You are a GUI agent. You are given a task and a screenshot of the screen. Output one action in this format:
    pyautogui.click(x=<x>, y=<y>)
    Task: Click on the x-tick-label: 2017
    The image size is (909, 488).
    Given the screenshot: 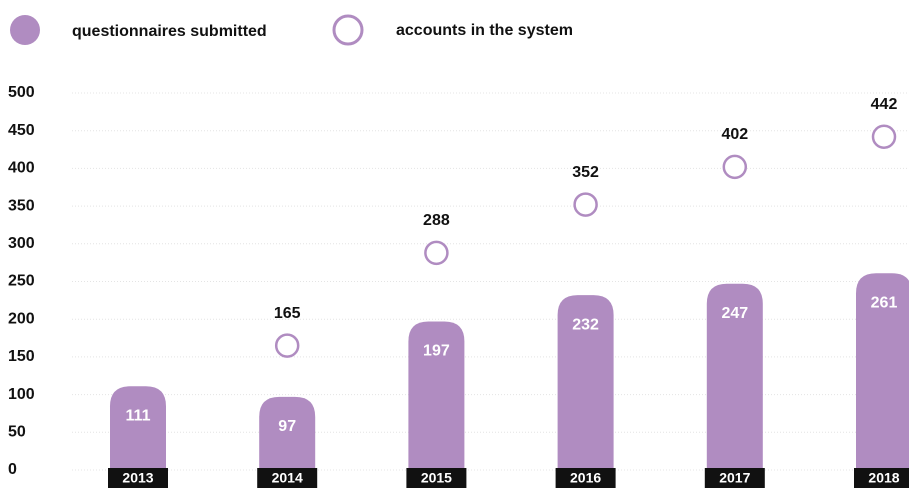 What is the action you would take?
    pyautogui.click(x=734, y=478)
    